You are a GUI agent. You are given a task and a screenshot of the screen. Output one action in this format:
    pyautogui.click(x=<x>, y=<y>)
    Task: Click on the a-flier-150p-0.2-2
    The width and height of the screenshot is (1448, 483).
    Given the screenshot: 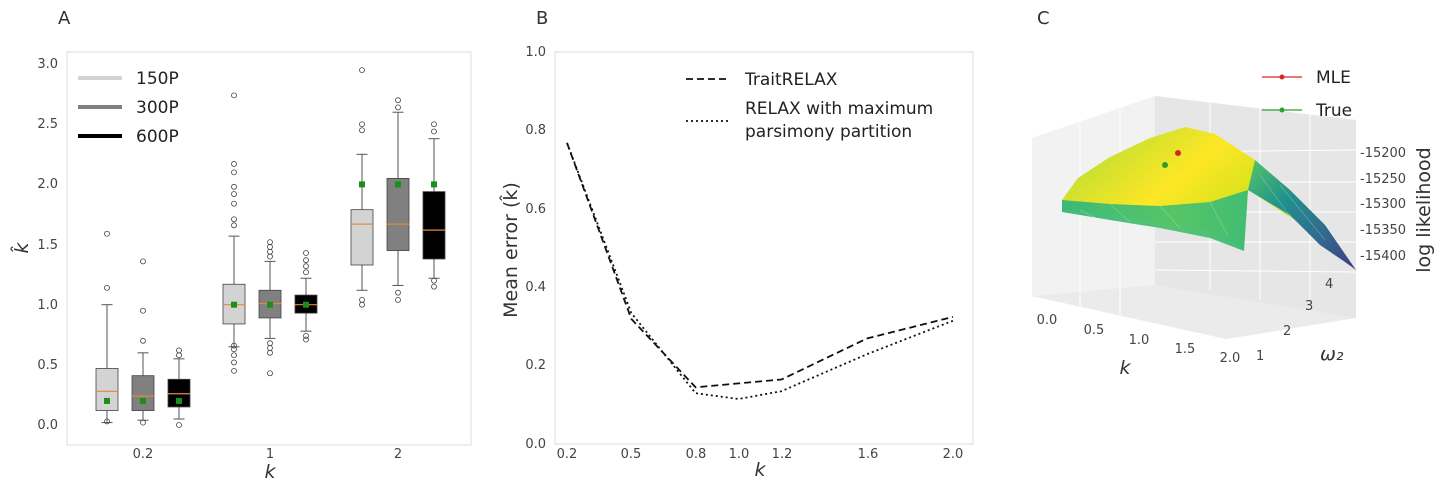 What is the action you would take?
    pyautogui.click(x=107, y=233)
    